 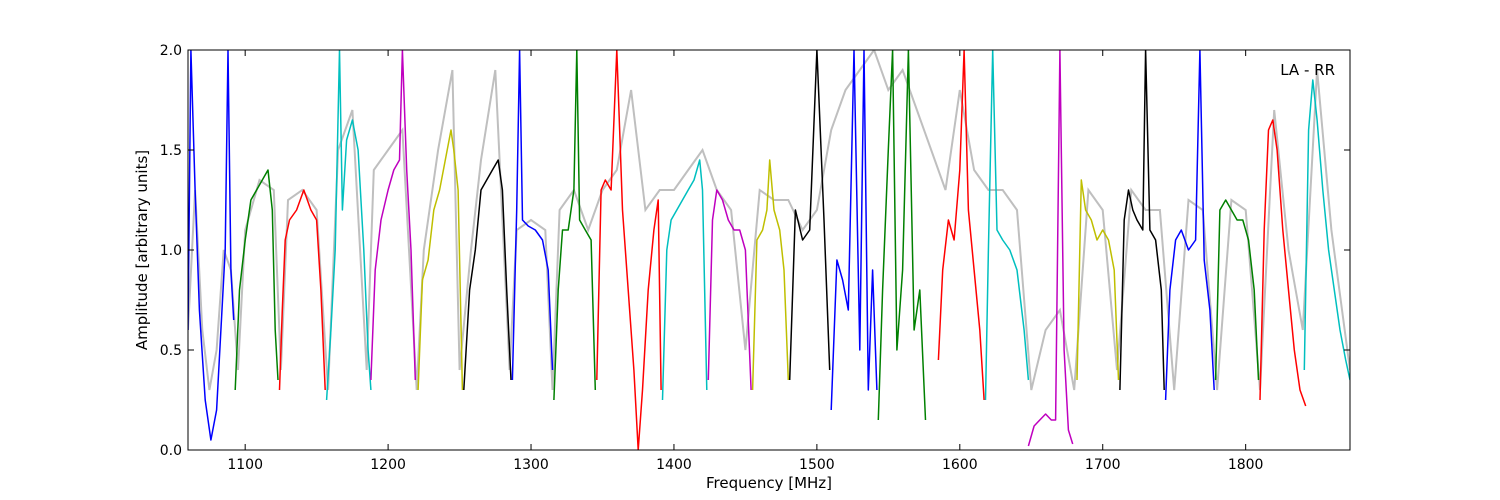 What do you see at coordinates (674, 465) in the screenshot?
I see `x-tick-label-1400: 1400` at bounding box center [674, 465].